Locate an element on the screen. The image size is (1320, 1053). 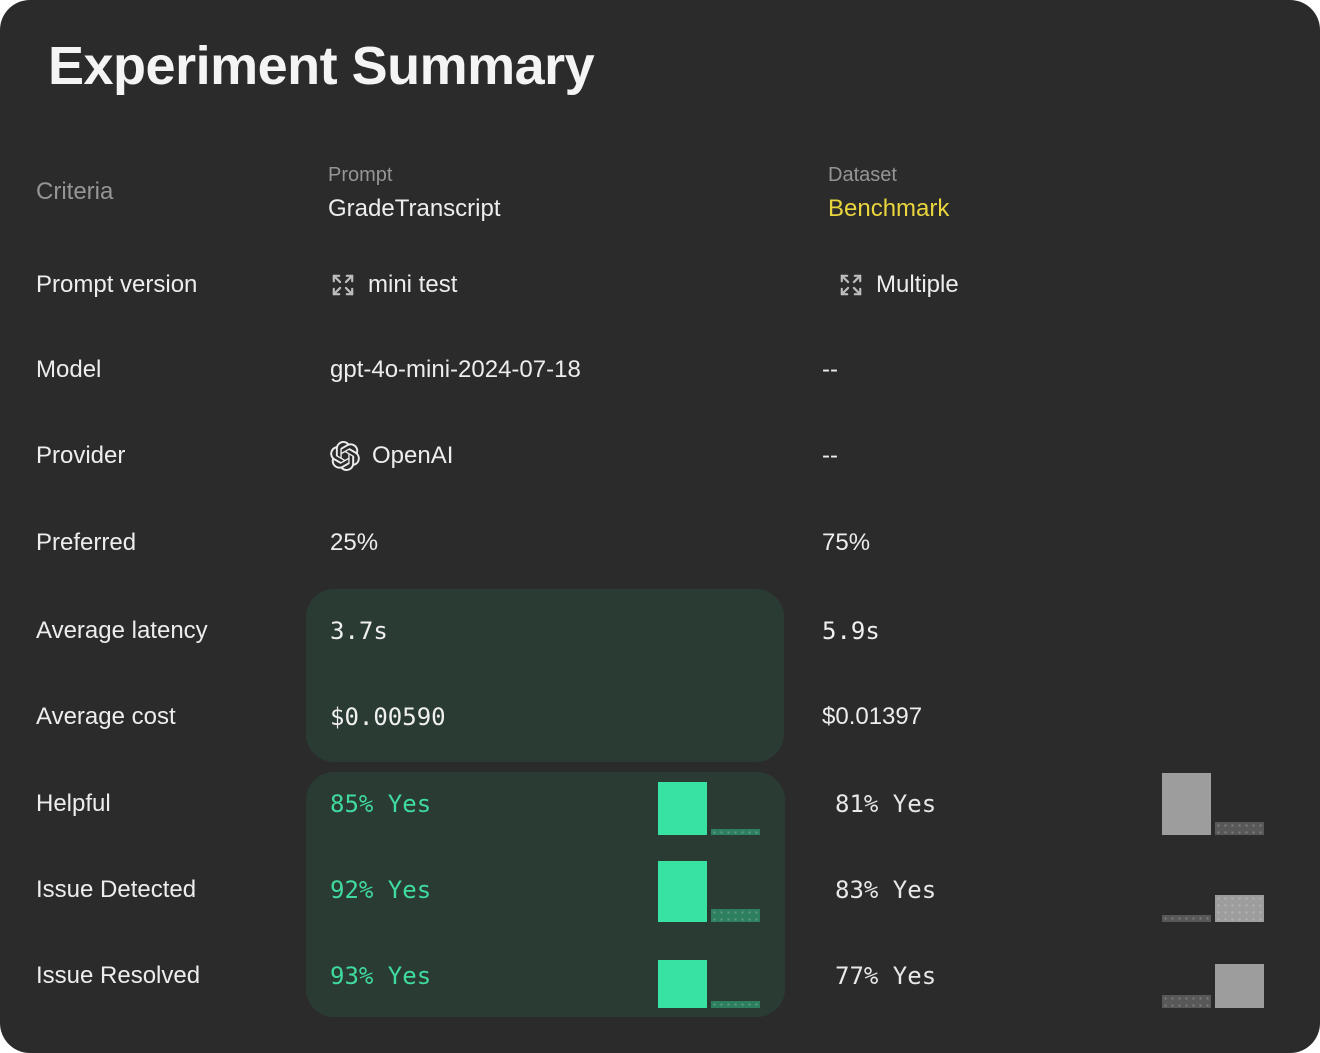
row-label: Issue Detected is located at coordinates (116, 889).